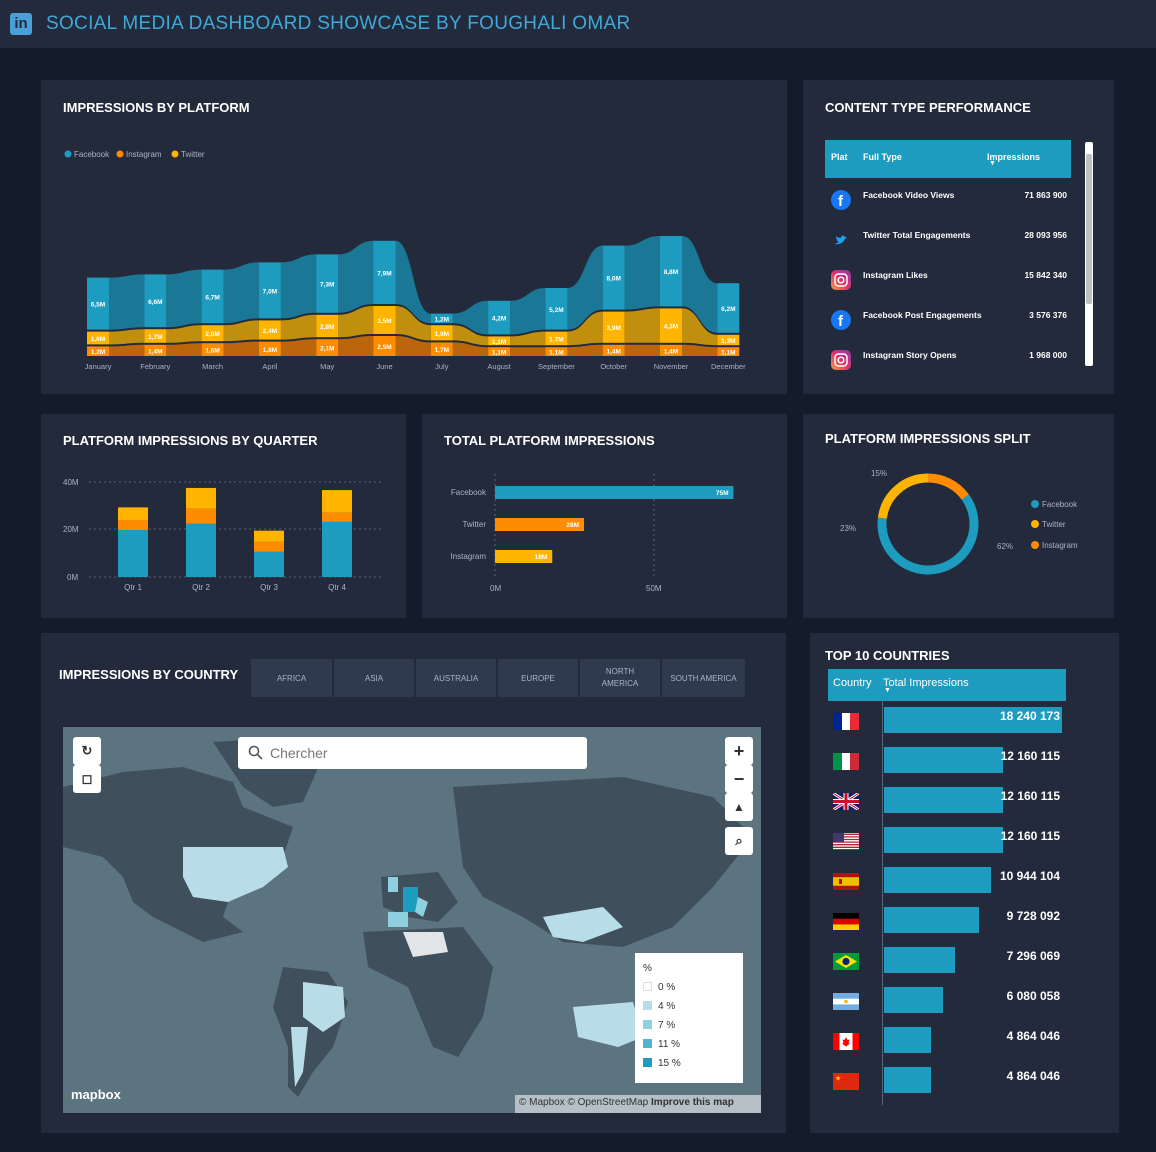 The width and height of the screenshot is (1156, 1152). I want to click on facebook-slice, so click(928, 534).